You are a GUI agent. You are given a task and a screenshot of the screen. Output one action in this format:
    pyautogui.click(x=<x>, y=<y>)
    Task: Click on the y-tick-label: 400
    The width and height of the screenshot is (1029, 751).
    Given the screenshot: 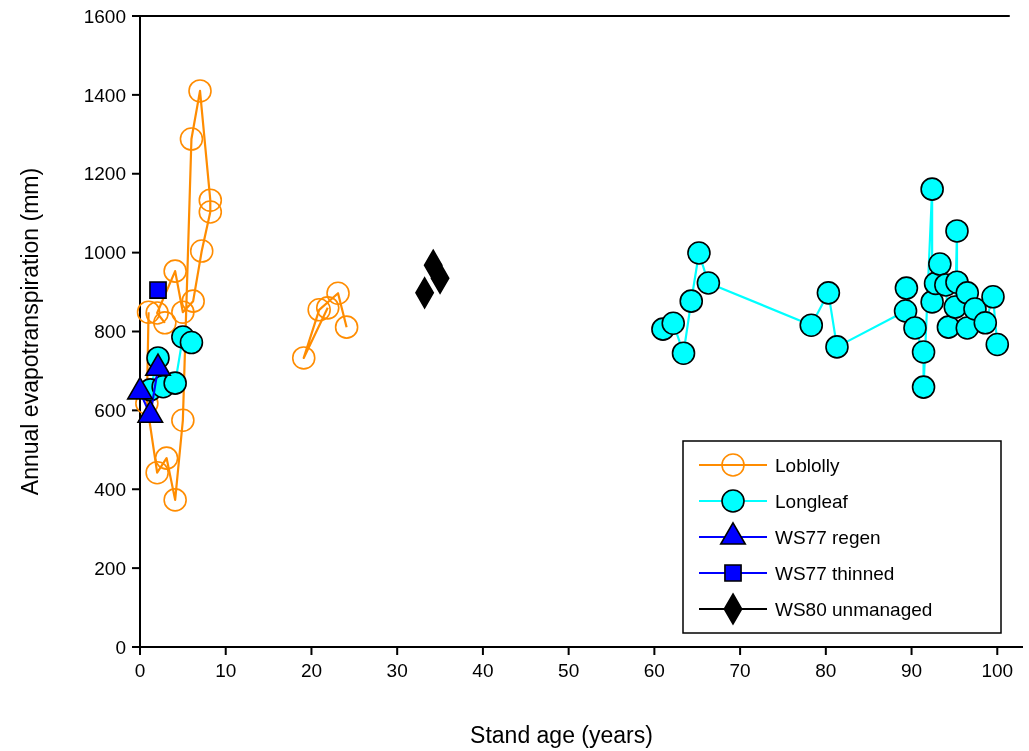 What is the action you would take?
    pyautogui.click(x=110, y=489)
    